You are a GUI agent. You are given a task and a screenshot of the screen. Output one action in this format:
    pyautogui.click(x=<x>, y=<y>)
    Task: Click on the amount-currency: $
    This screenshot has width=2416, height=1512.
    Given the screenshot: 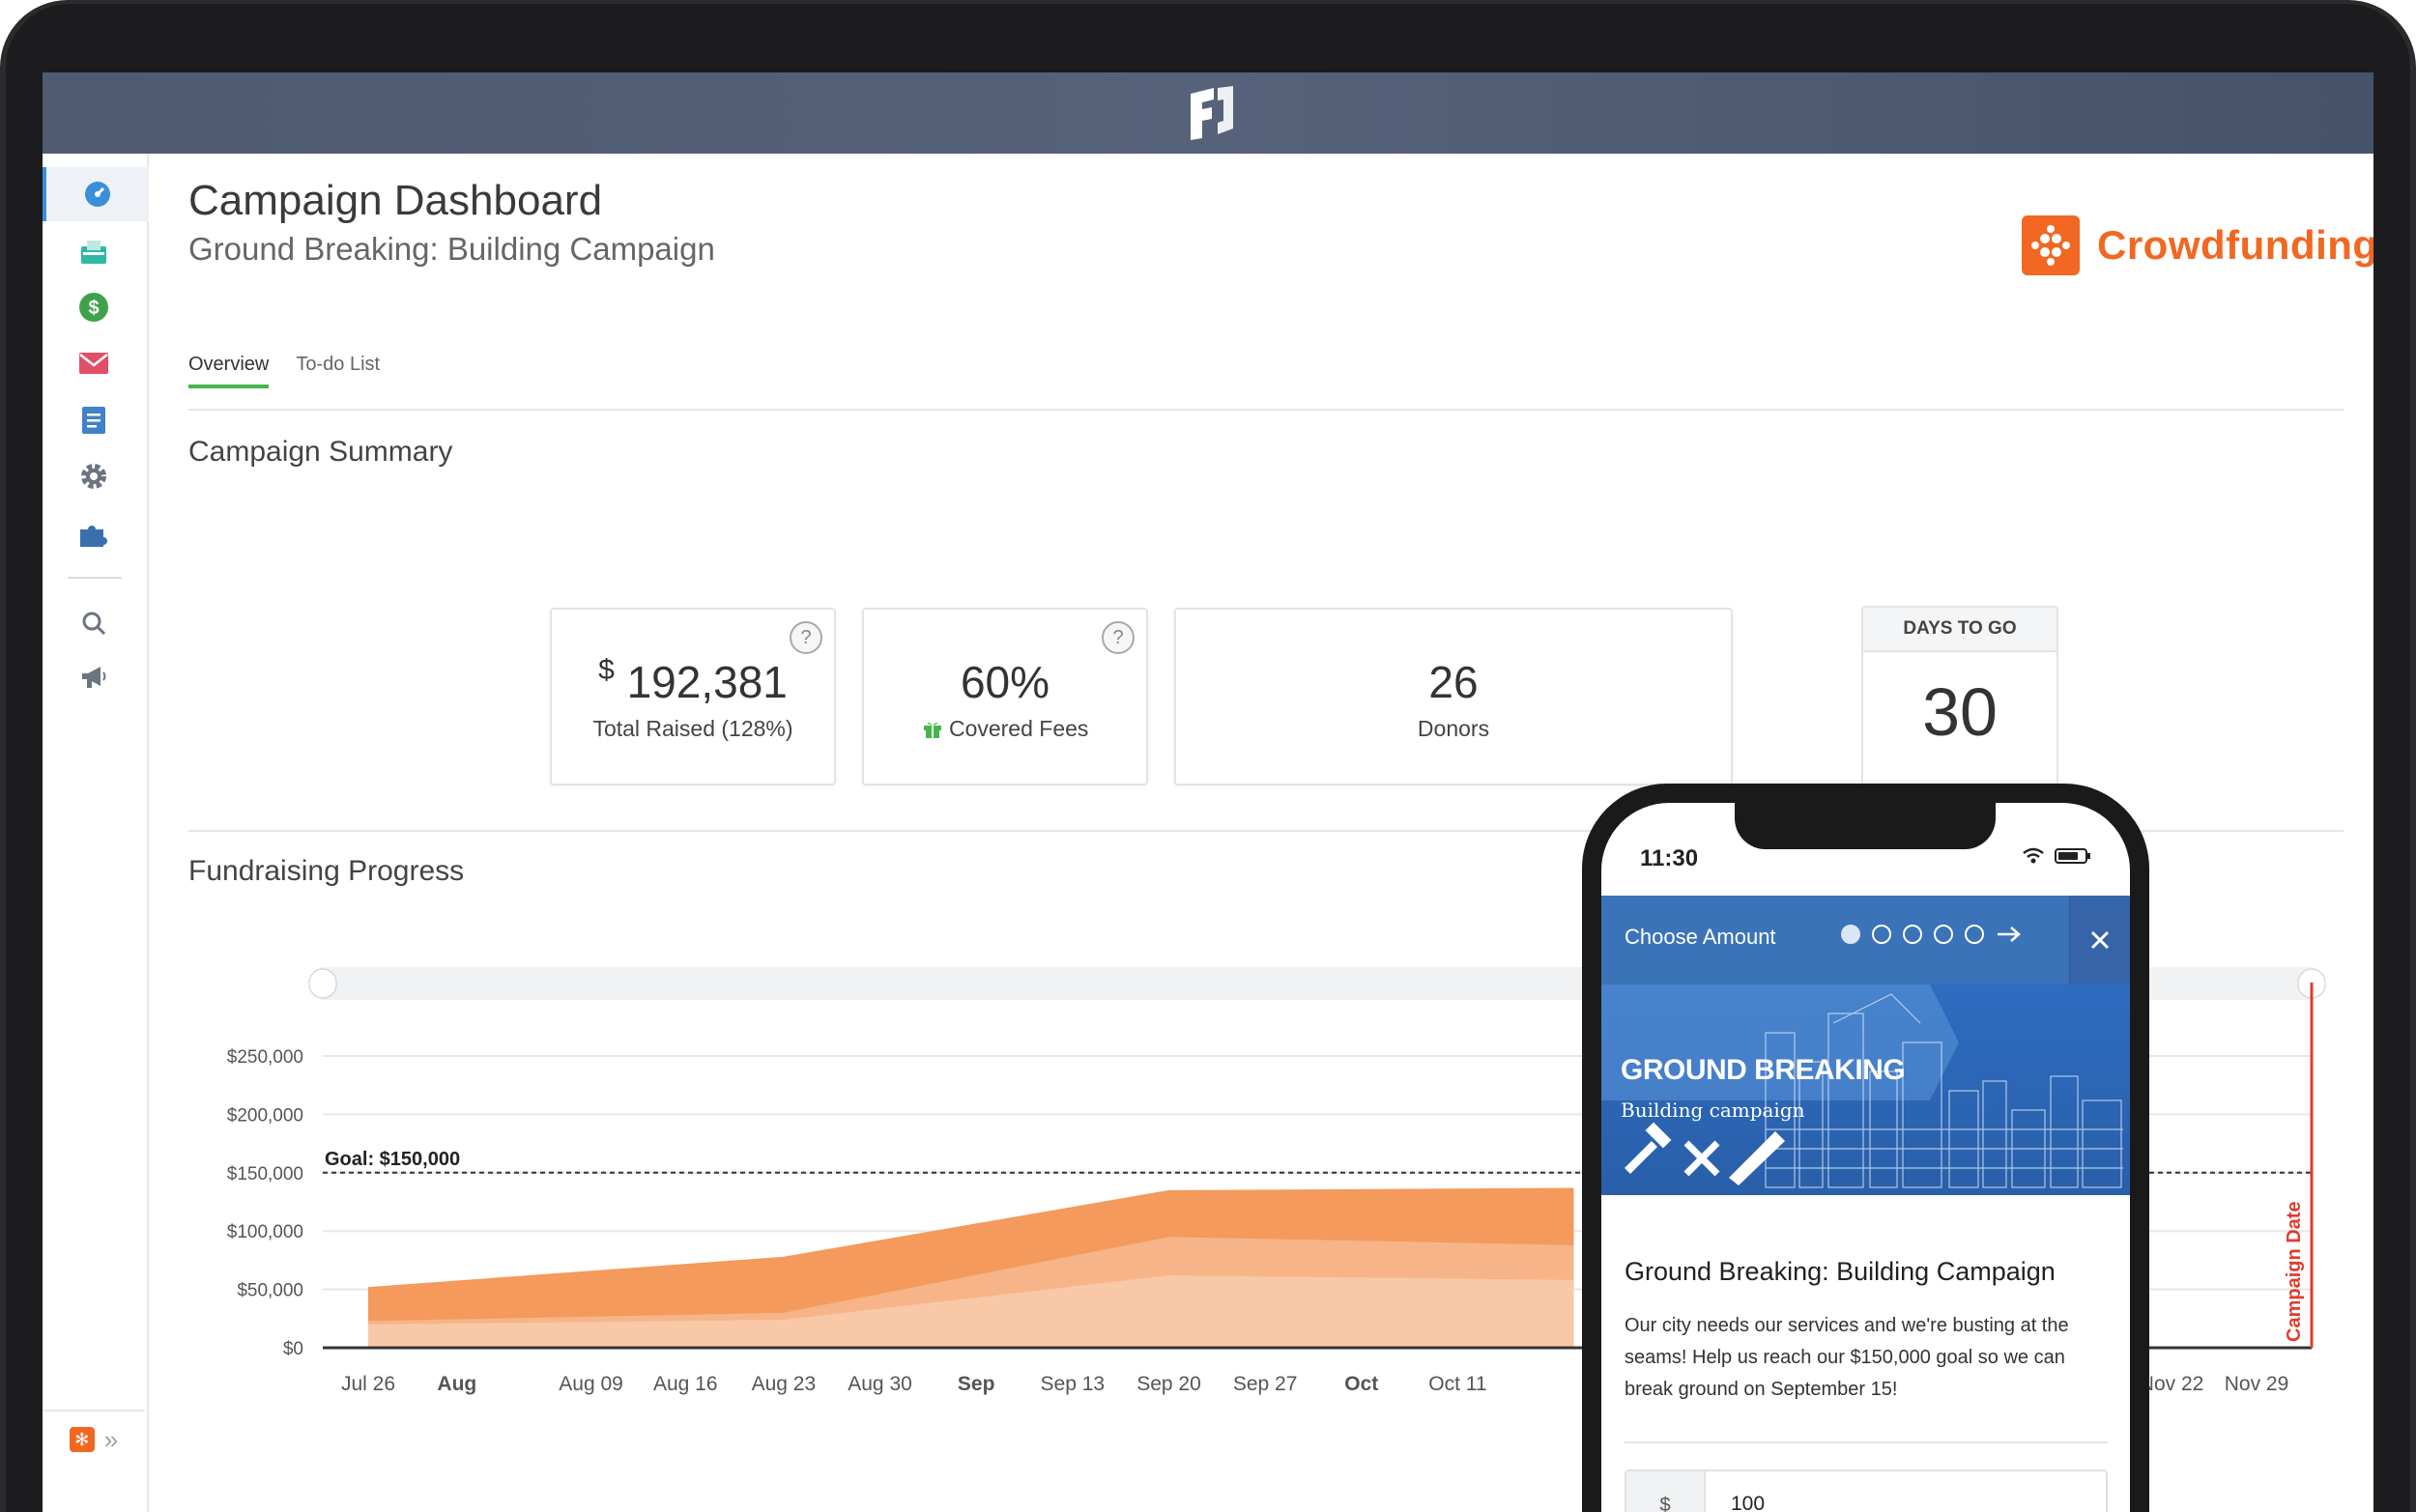 What is the action you would take?
    pyautogui.click(x=1666, y=1491)
    